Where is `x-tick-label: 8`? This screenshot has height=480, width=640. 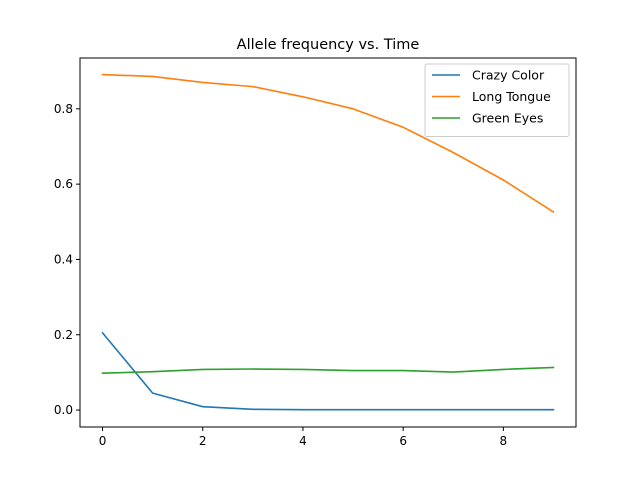 x-tick-label: 8 is located at coordinates (504, 441).